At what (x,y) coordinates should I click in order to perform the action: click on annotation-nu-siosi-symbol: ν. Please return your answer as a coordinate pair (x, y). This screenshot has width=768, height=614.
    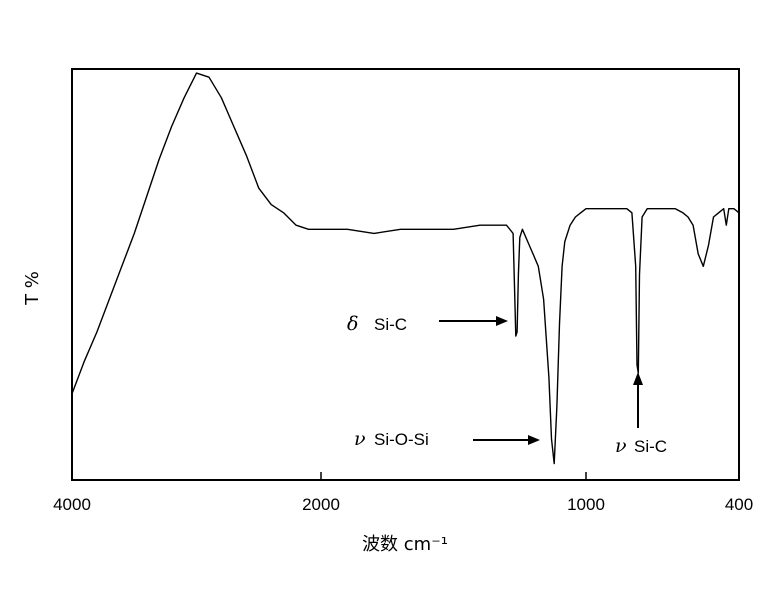
    Looking at the image, I should click on (360, 439).